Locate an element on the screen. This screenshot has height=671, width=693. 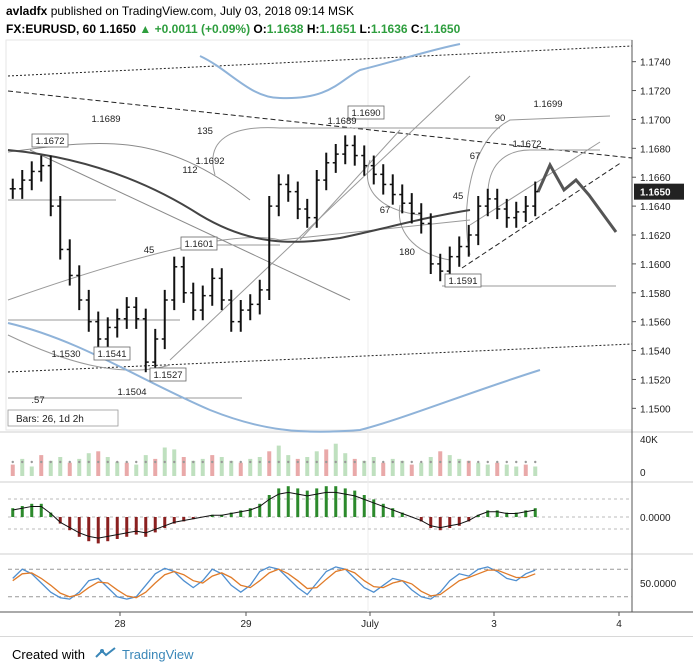
symbol-name: FX:EURUSD, 60 is located at coordinates (51, 29).